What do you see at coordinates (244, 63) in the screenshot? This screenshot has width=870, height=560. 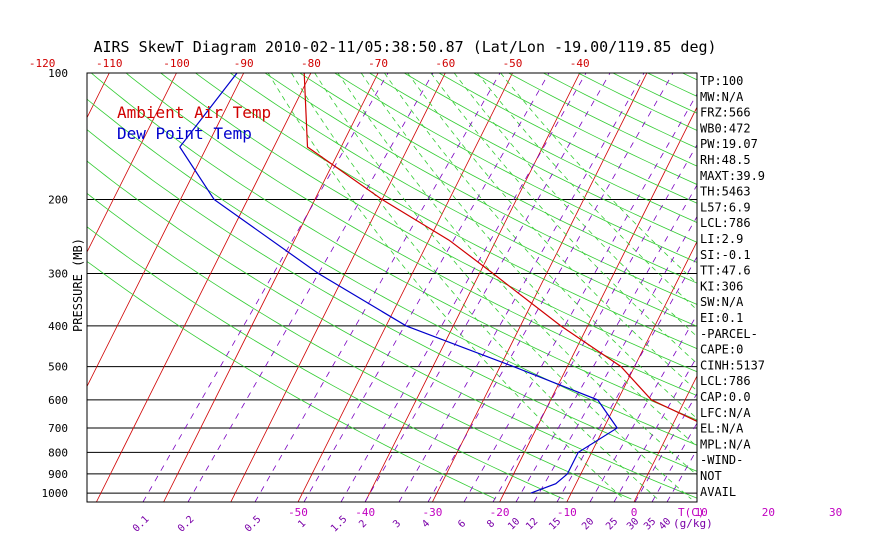 I see `top-temp-tick-label: -90` at bounding box center [244, 63].